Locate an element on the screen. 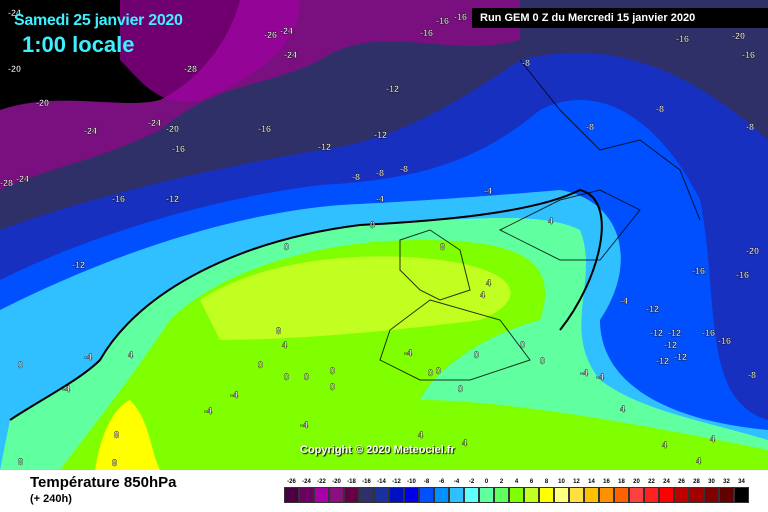  legend-tick-label: -6 is located at coordinates (441, 482).